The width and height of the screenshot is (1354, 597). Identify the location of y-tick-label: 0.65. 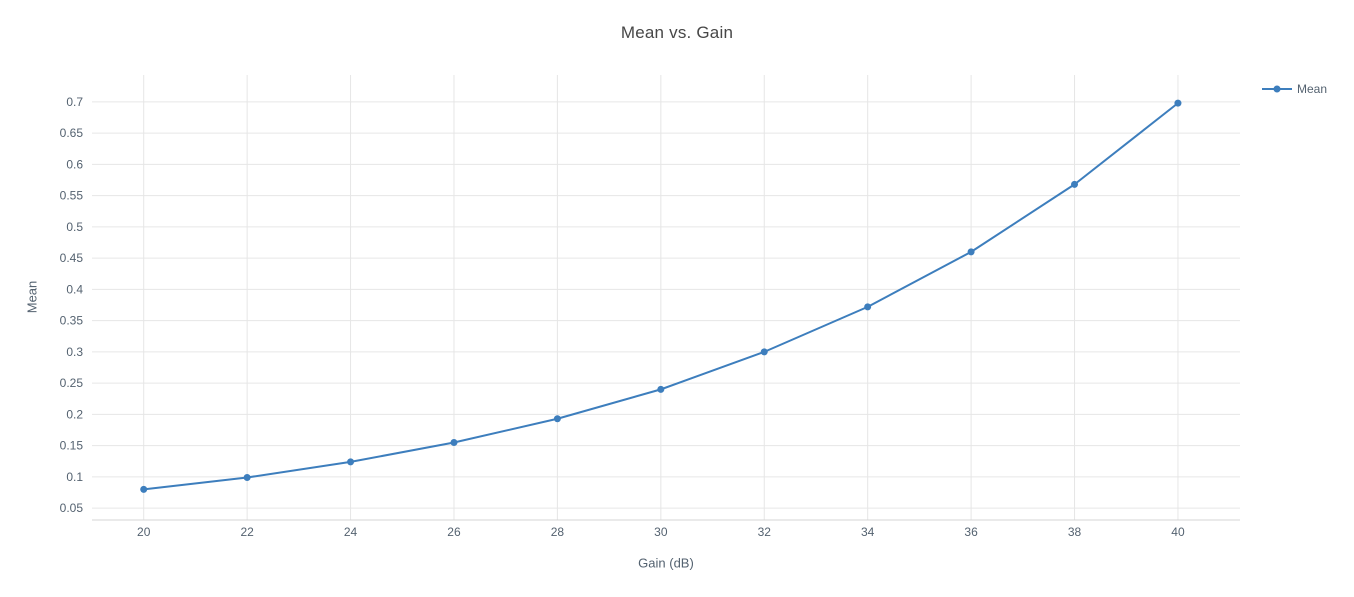
(72, 133).